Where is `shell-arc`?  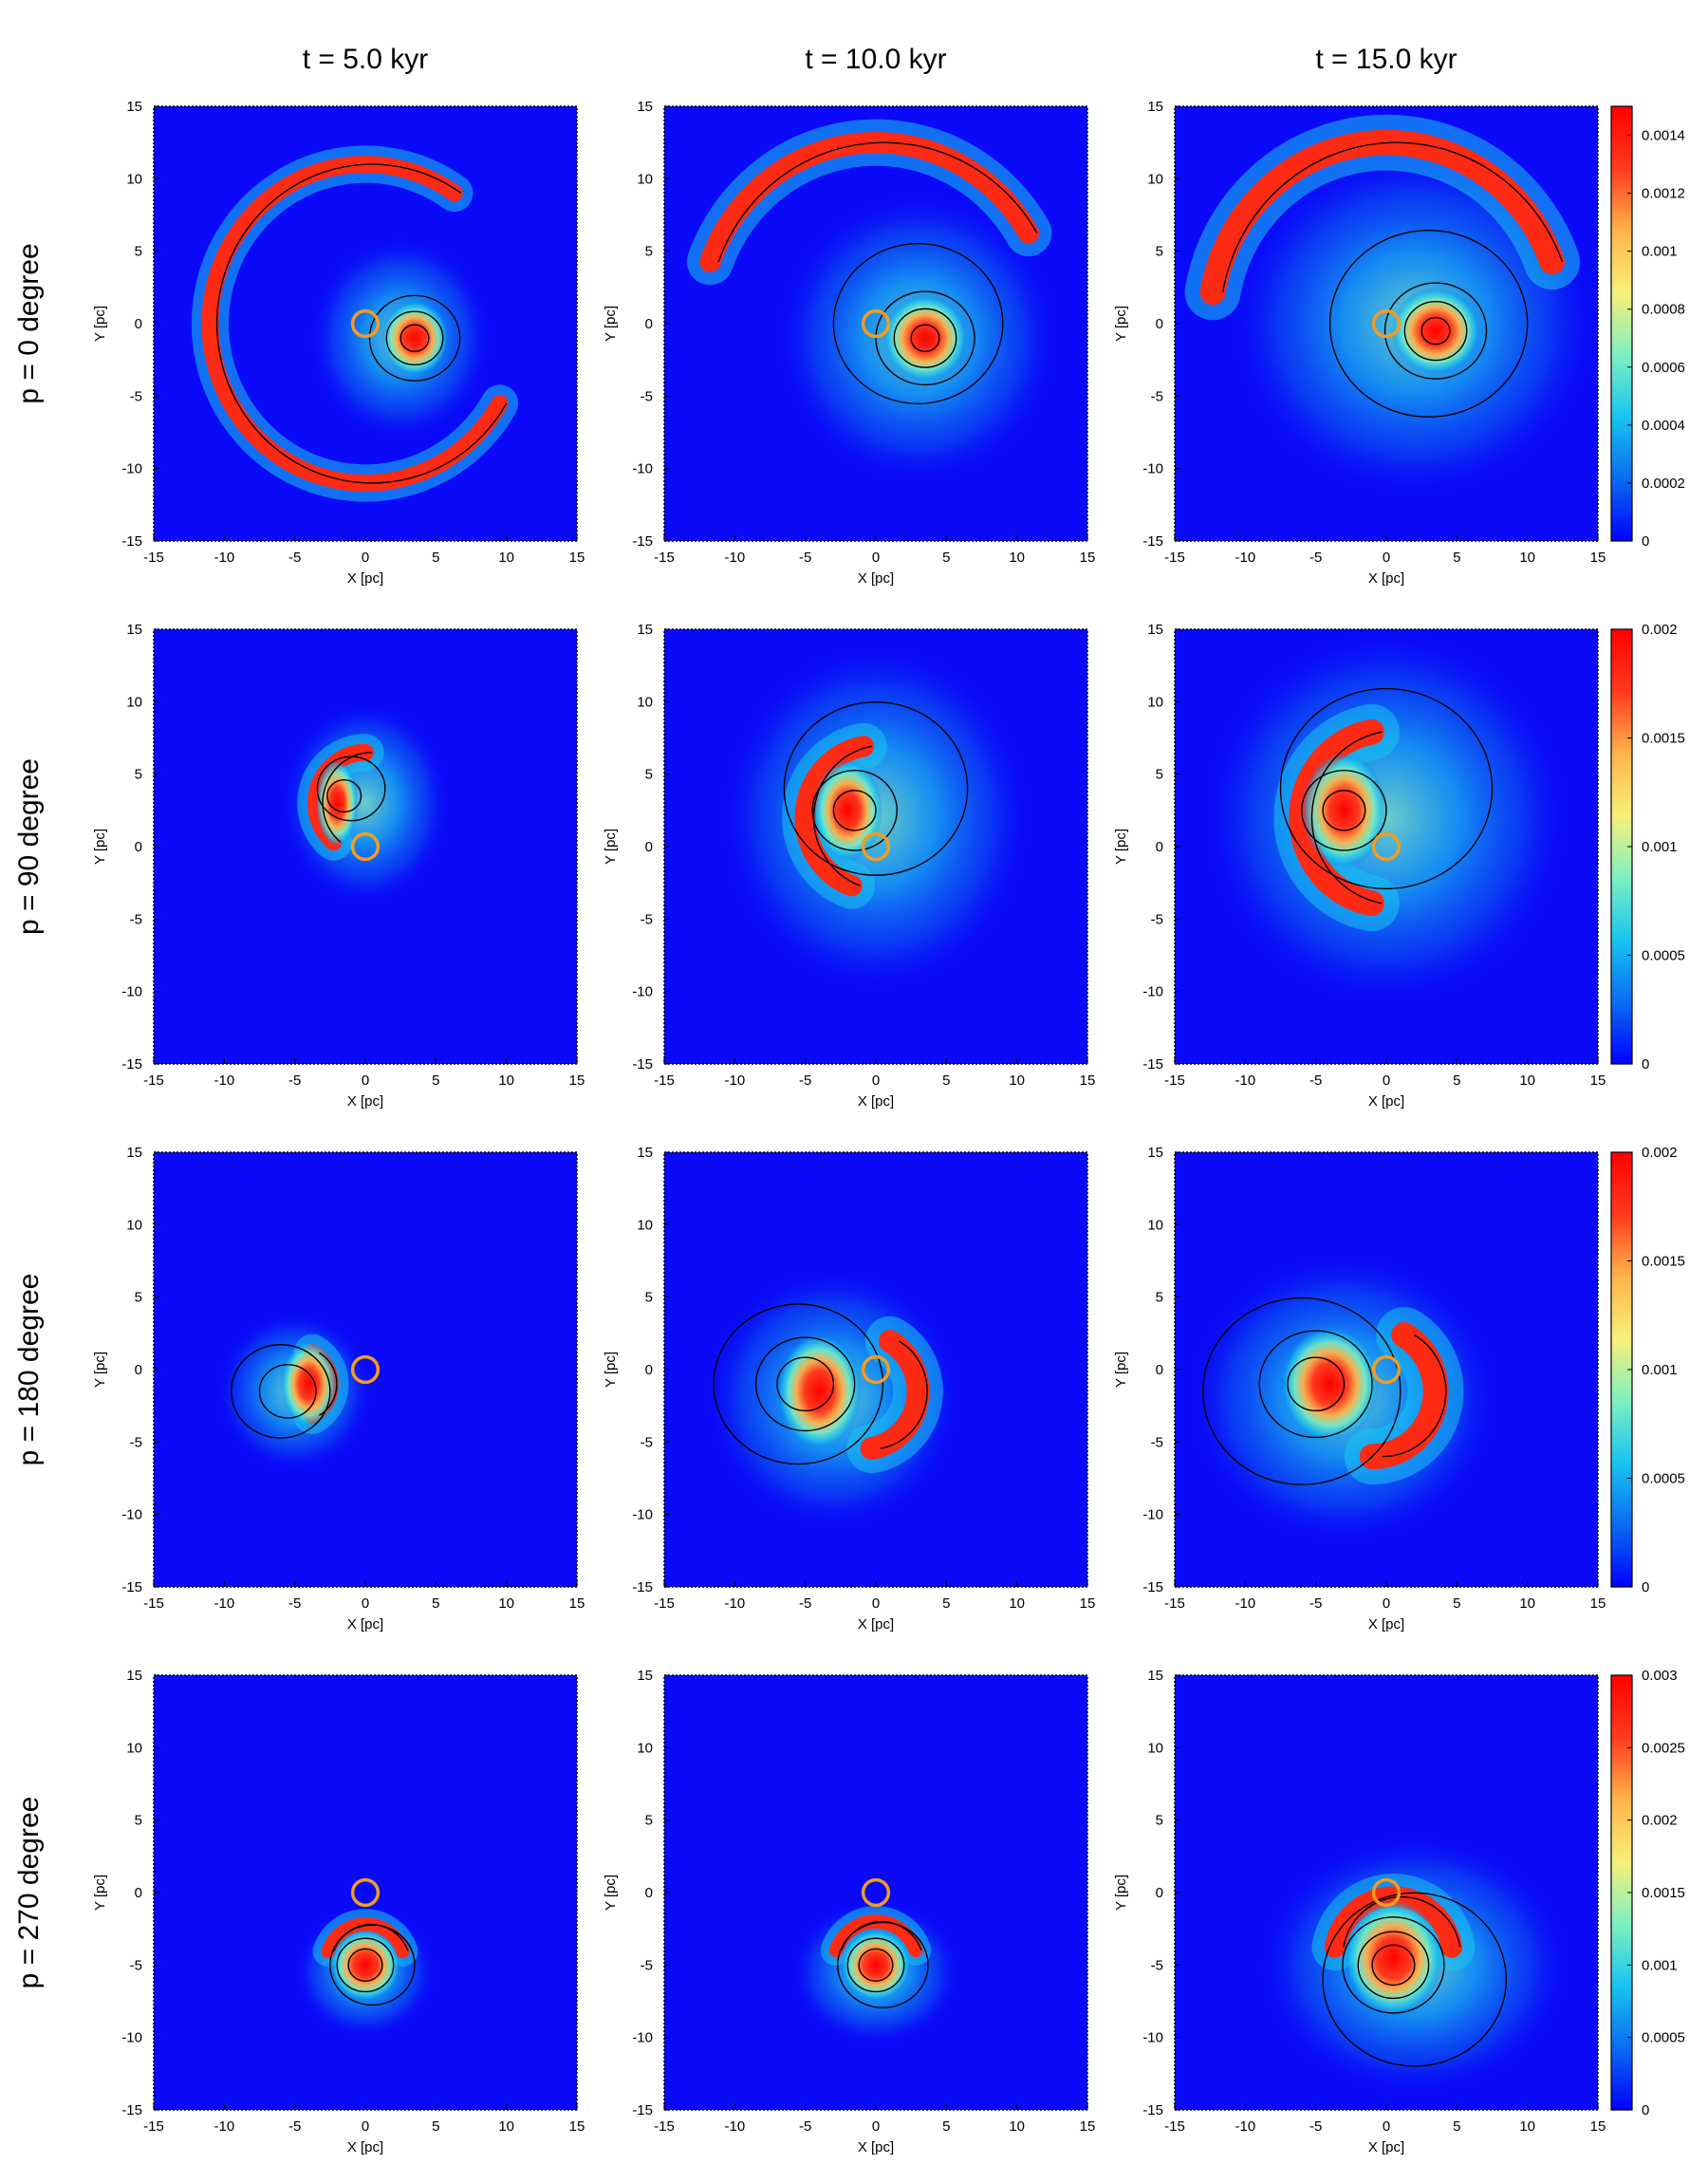 shell-arc is located at coordinates (355, 324).